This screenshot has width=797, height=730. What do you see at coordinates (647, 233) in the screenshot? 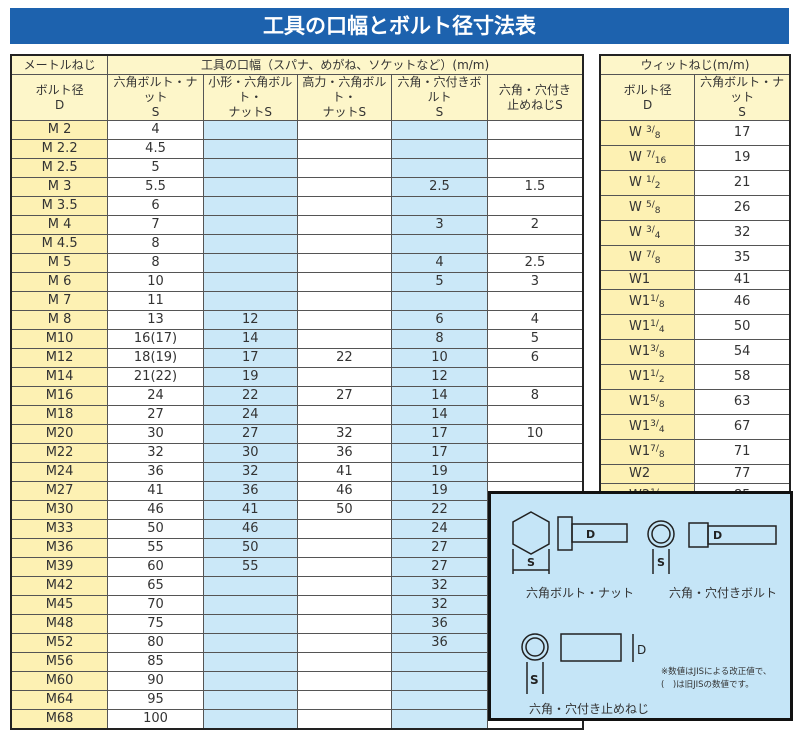
I see `bolt-diameter-cell: W 3/4` at bounding box center [647, 233].